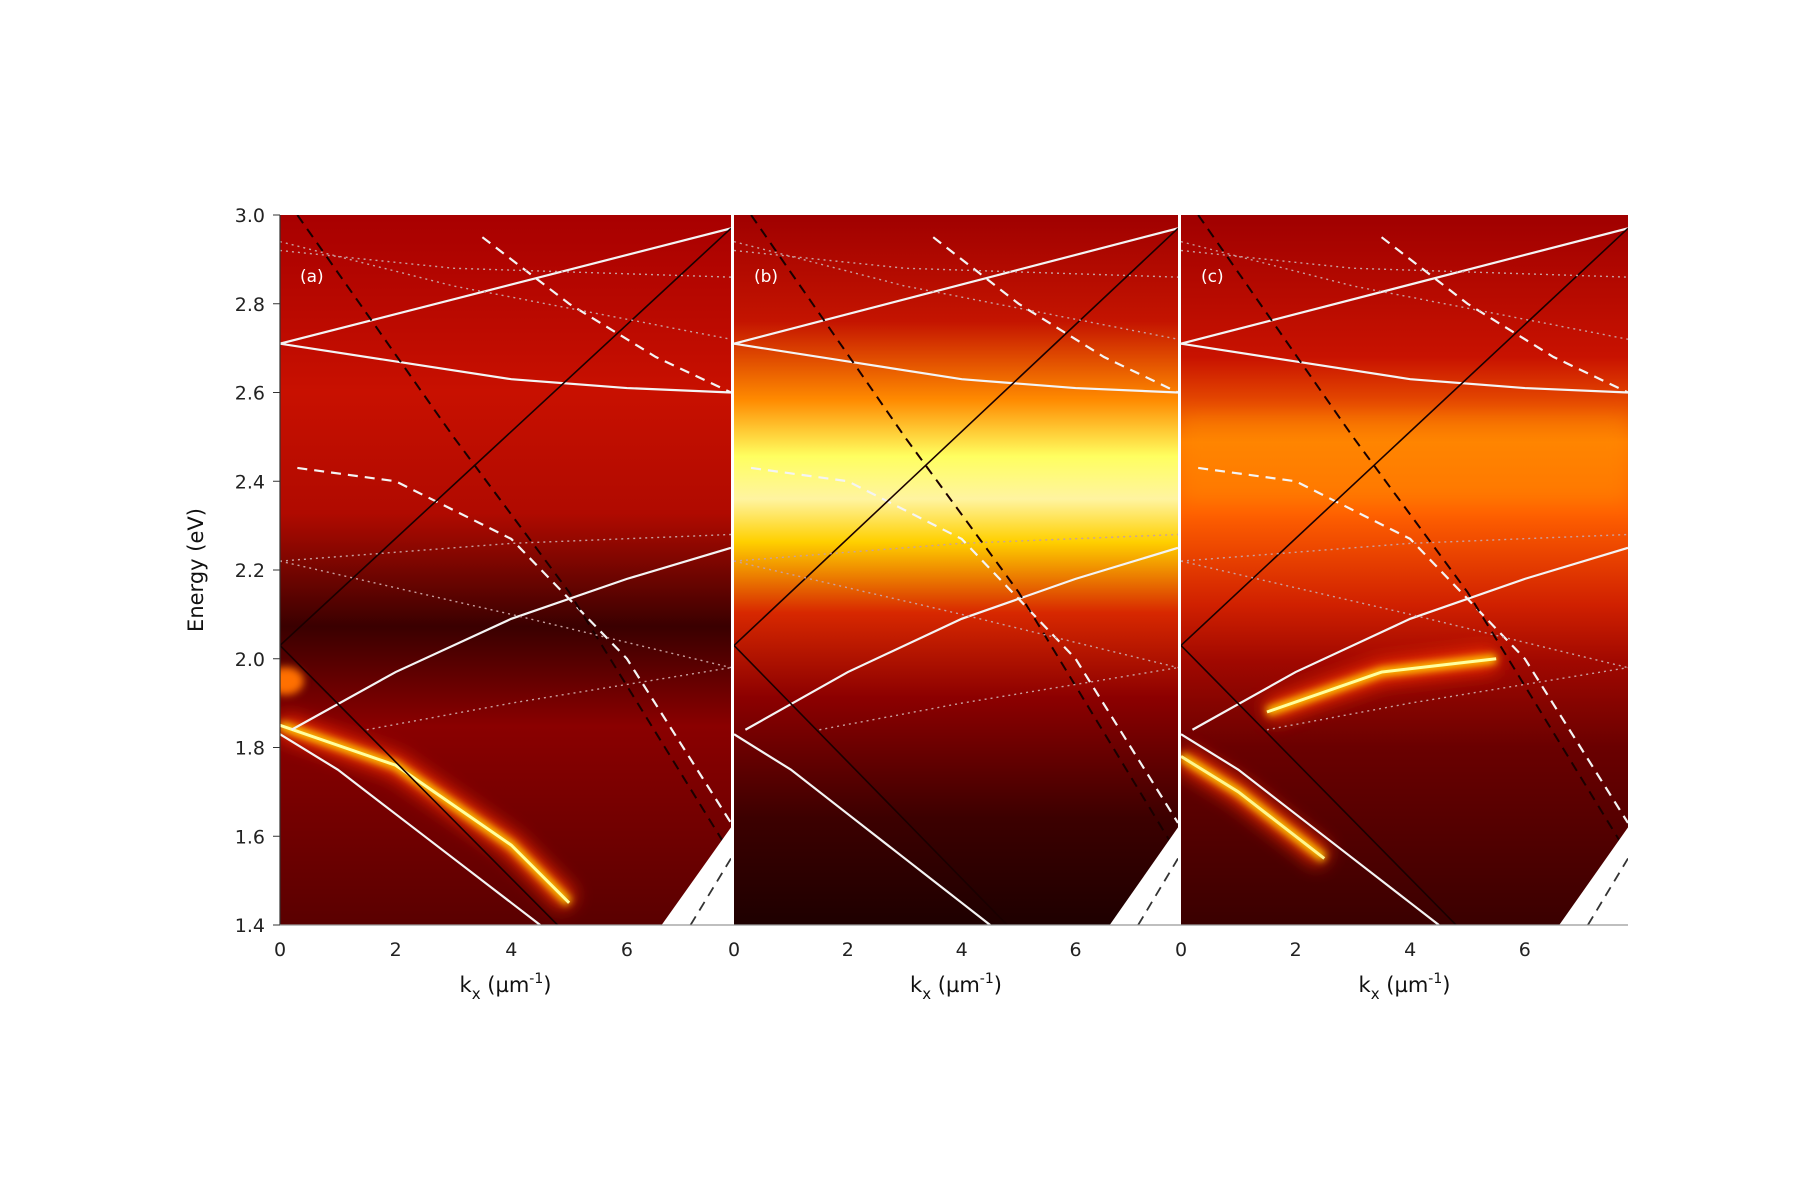  Describe the element at coordinates (250, 305) in the screenshot. I see `y-tick-label: 2.8` at that location.